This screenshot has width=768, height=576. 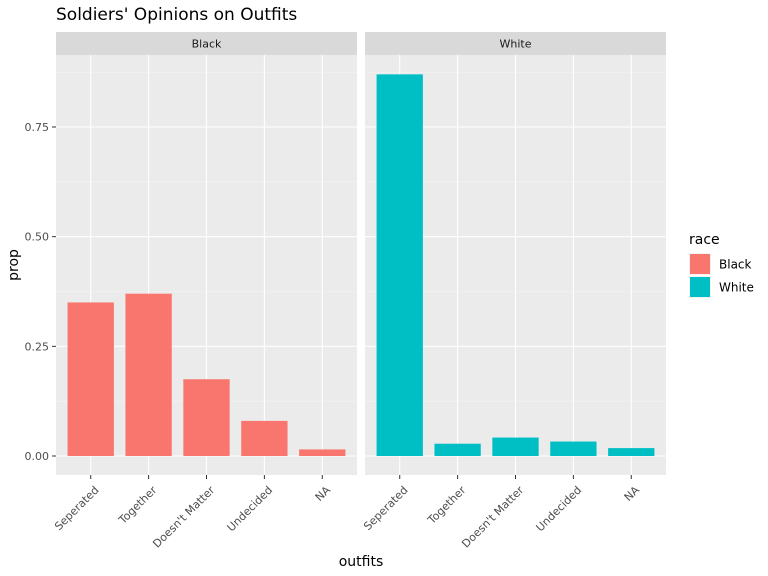 I want to click on facet-strip-label: White, so click(x=516, y=44).